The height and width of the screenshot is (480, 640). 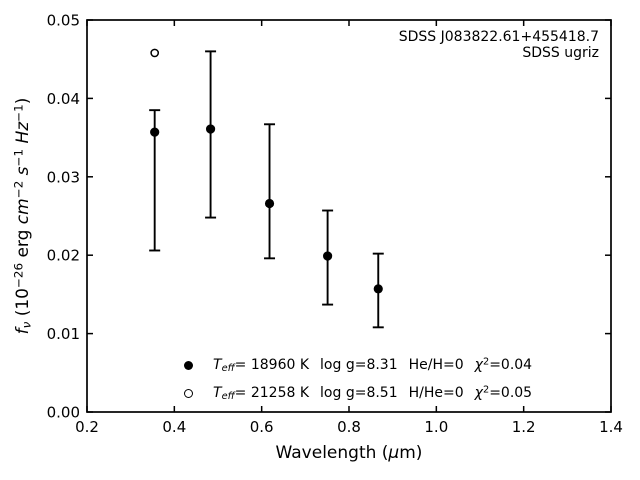 I want to click on chi-squared: χ2=0.04, so click(x=503, y=365).